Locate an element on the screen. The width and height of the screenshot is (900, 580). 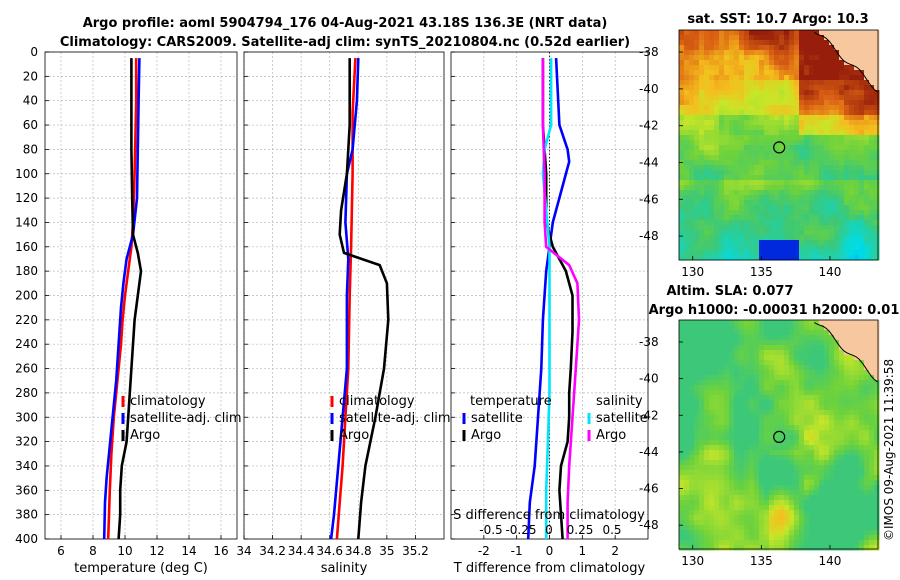
legend-label: satellite is located at coordinates (497, 418).